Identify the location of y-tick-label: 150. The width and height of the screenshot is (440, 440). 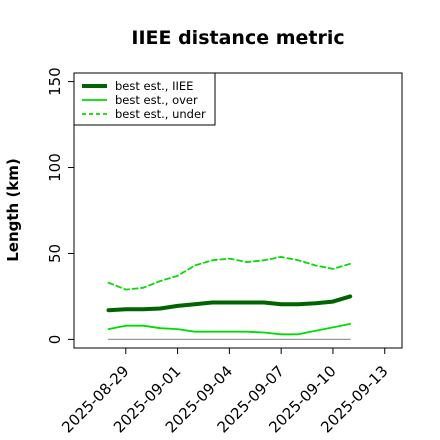
(55, 81).